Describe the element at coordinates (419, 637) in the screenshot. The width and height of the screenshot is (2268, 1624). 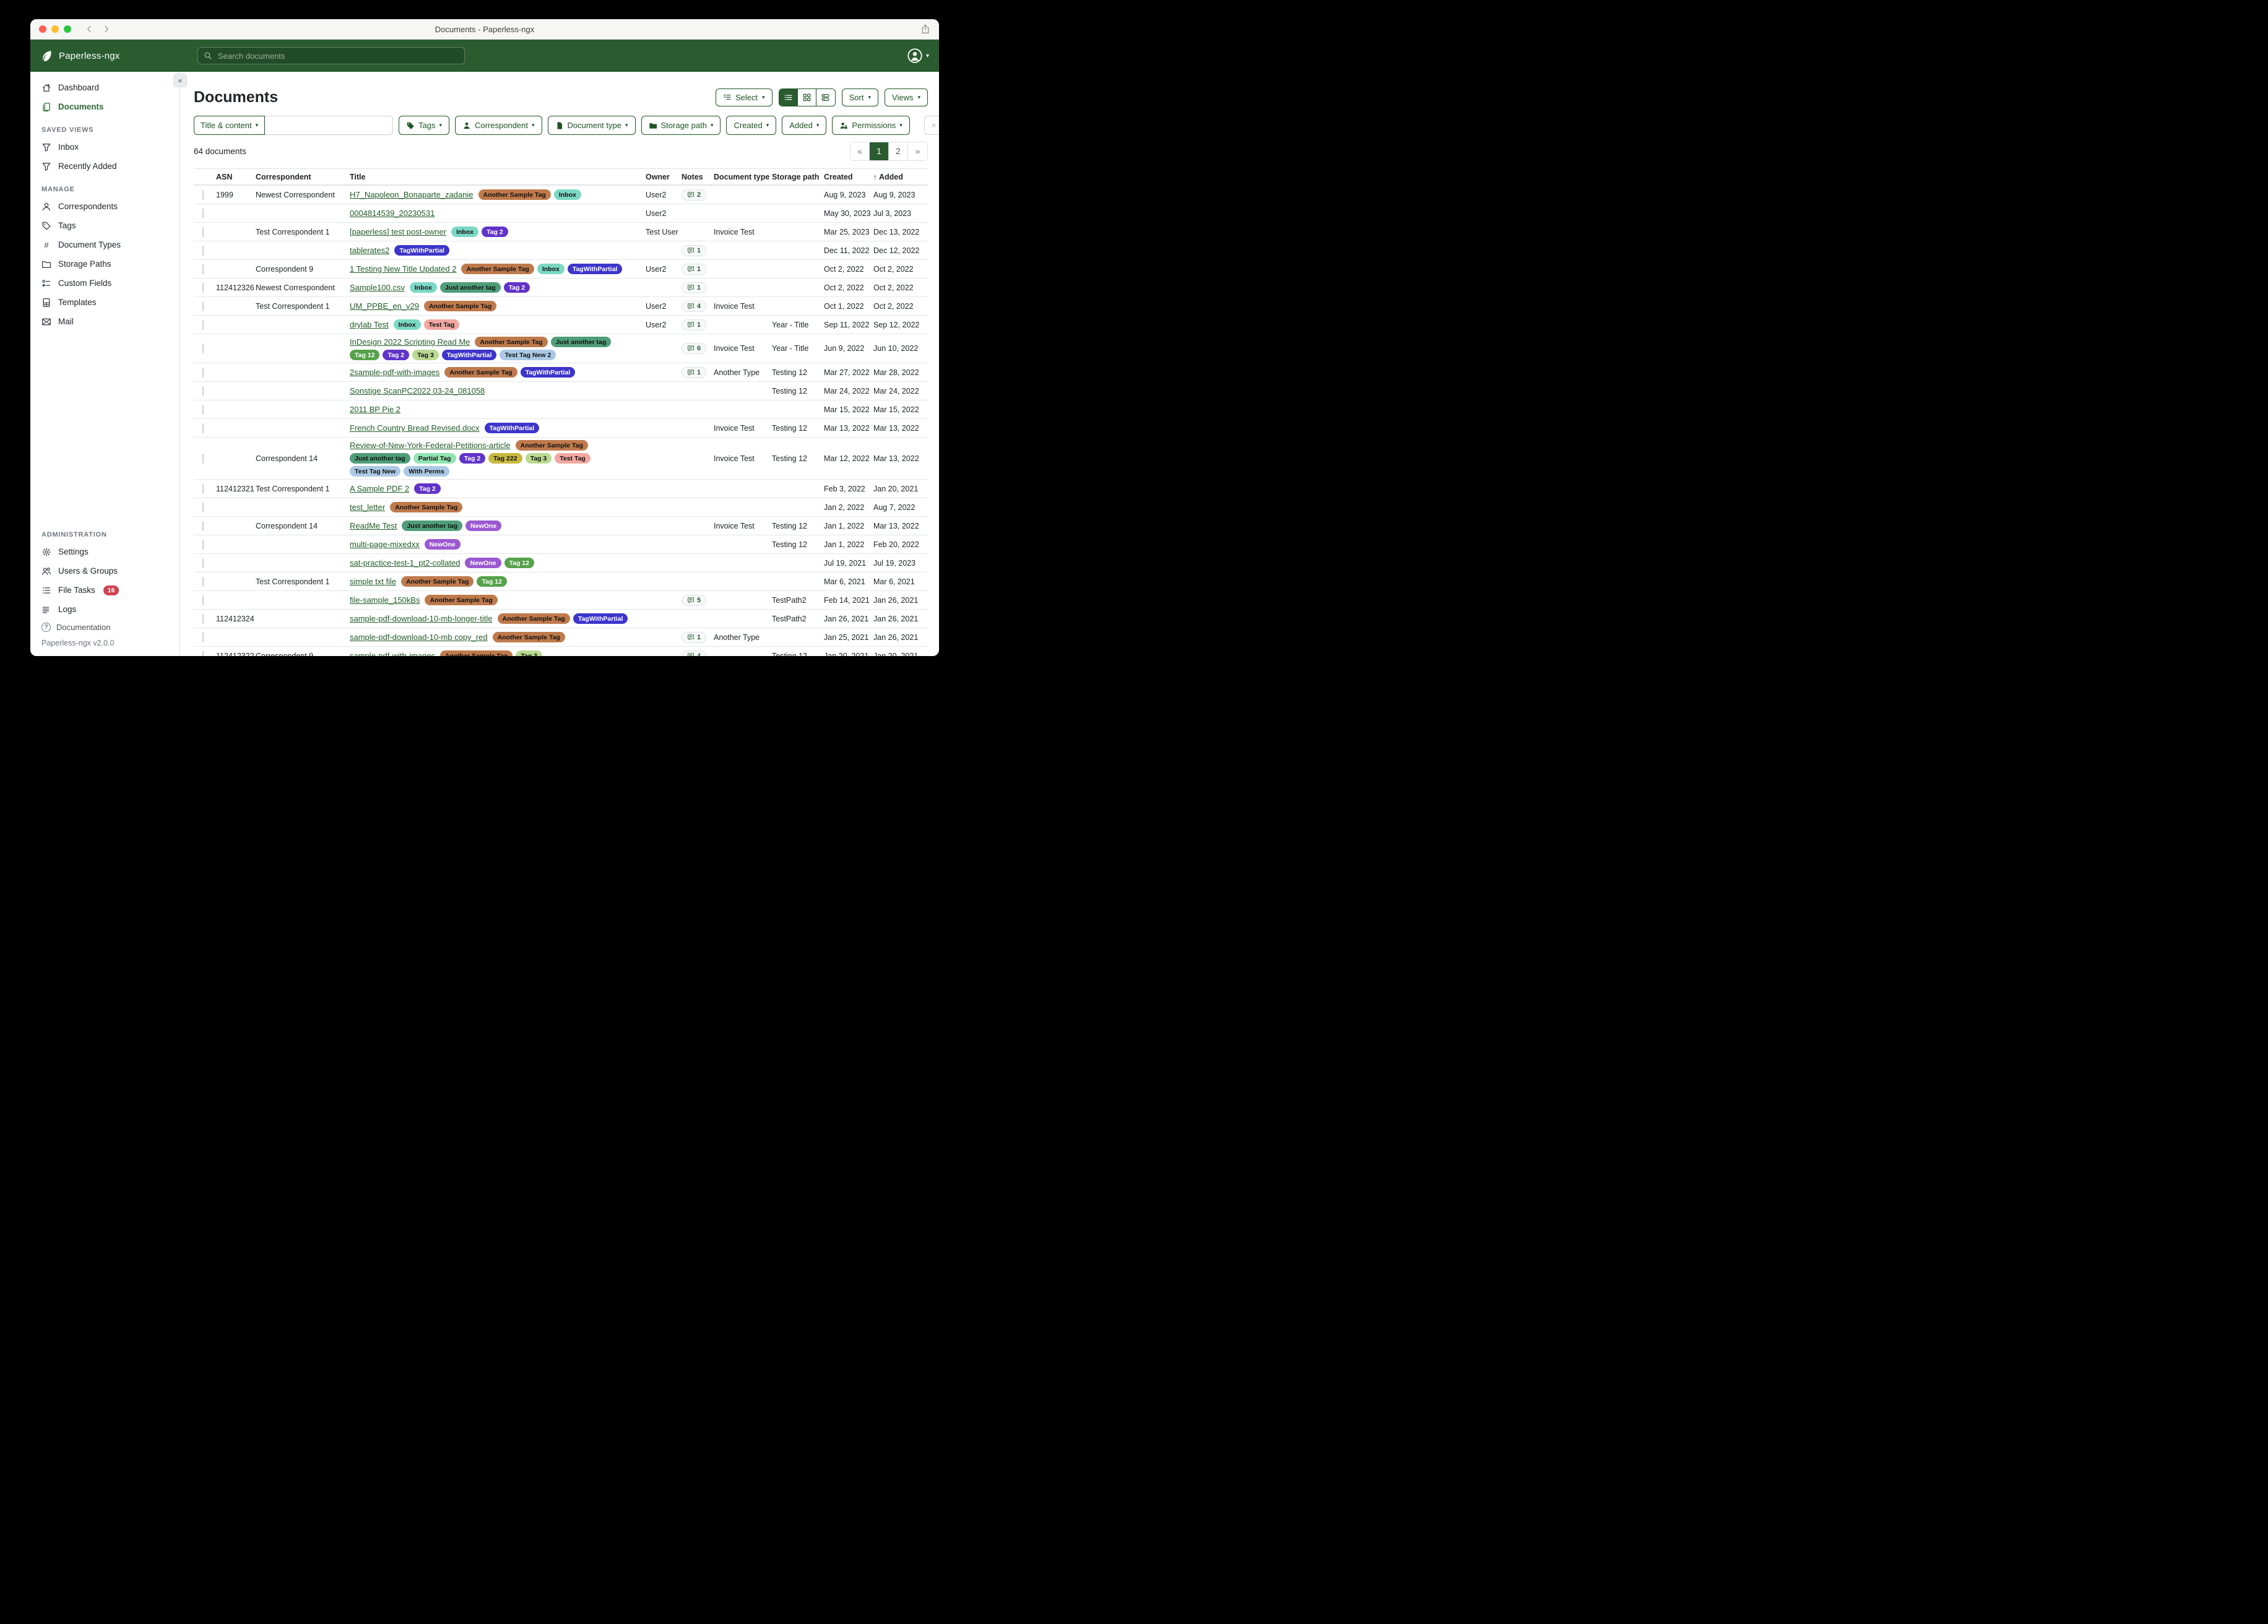
I see `document-title-link: sample-pdf-download-10-mb copy_red` at that location.